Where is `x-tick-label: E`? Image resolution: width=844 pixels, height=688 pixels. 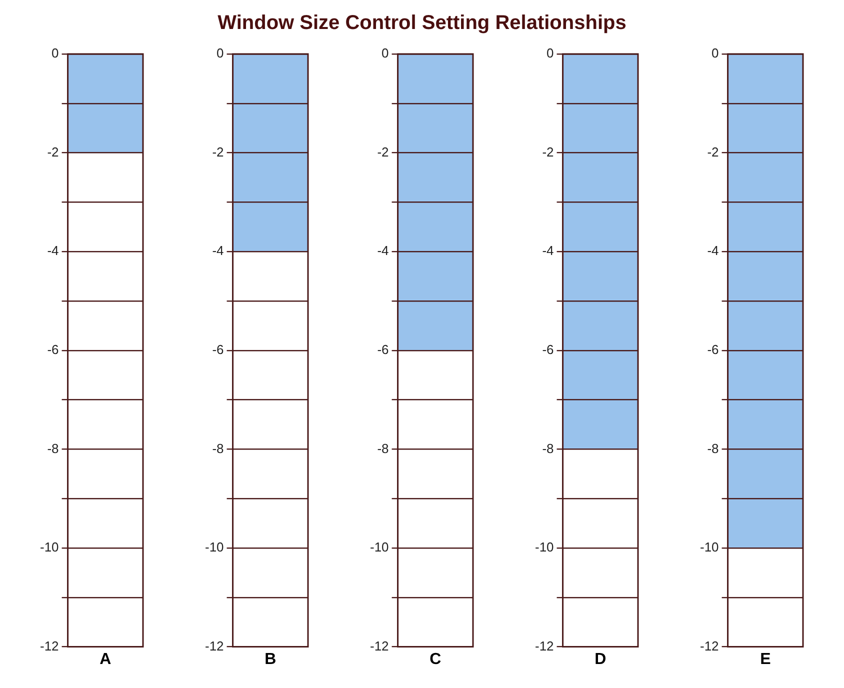 x-tick-label: E is located at coordinates (765, 659).